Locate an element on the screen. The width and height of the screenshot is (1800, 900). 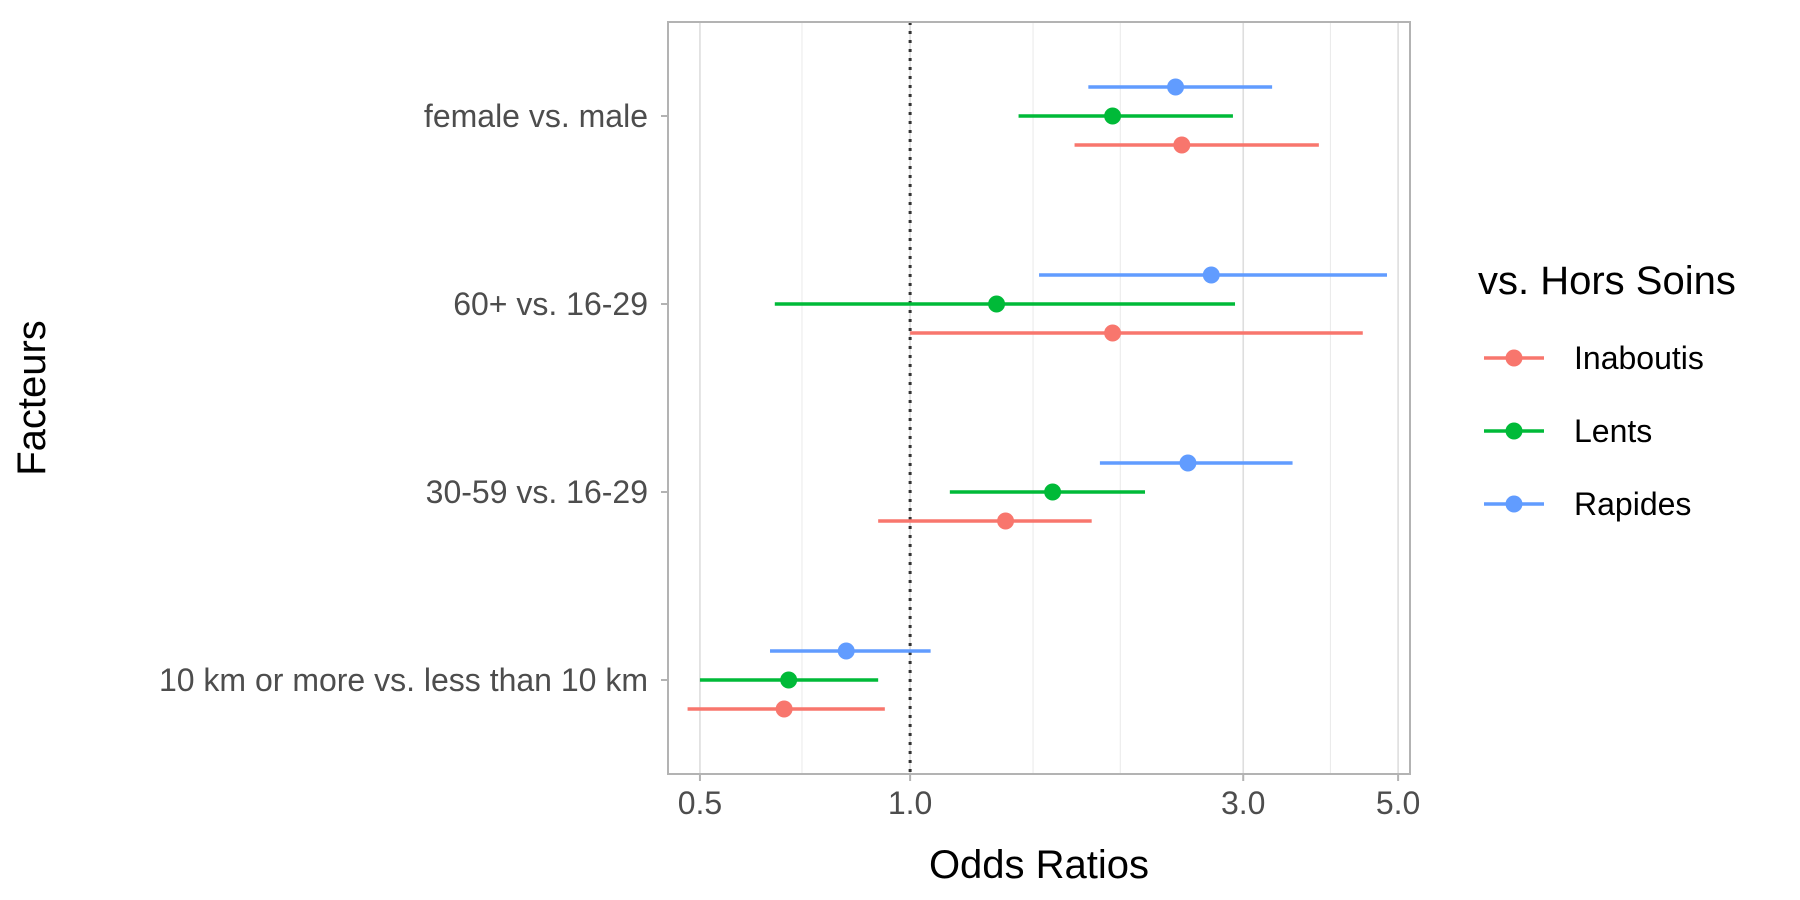
x-axis-title: Odds Ratios is located at coordinates (1039, 865).